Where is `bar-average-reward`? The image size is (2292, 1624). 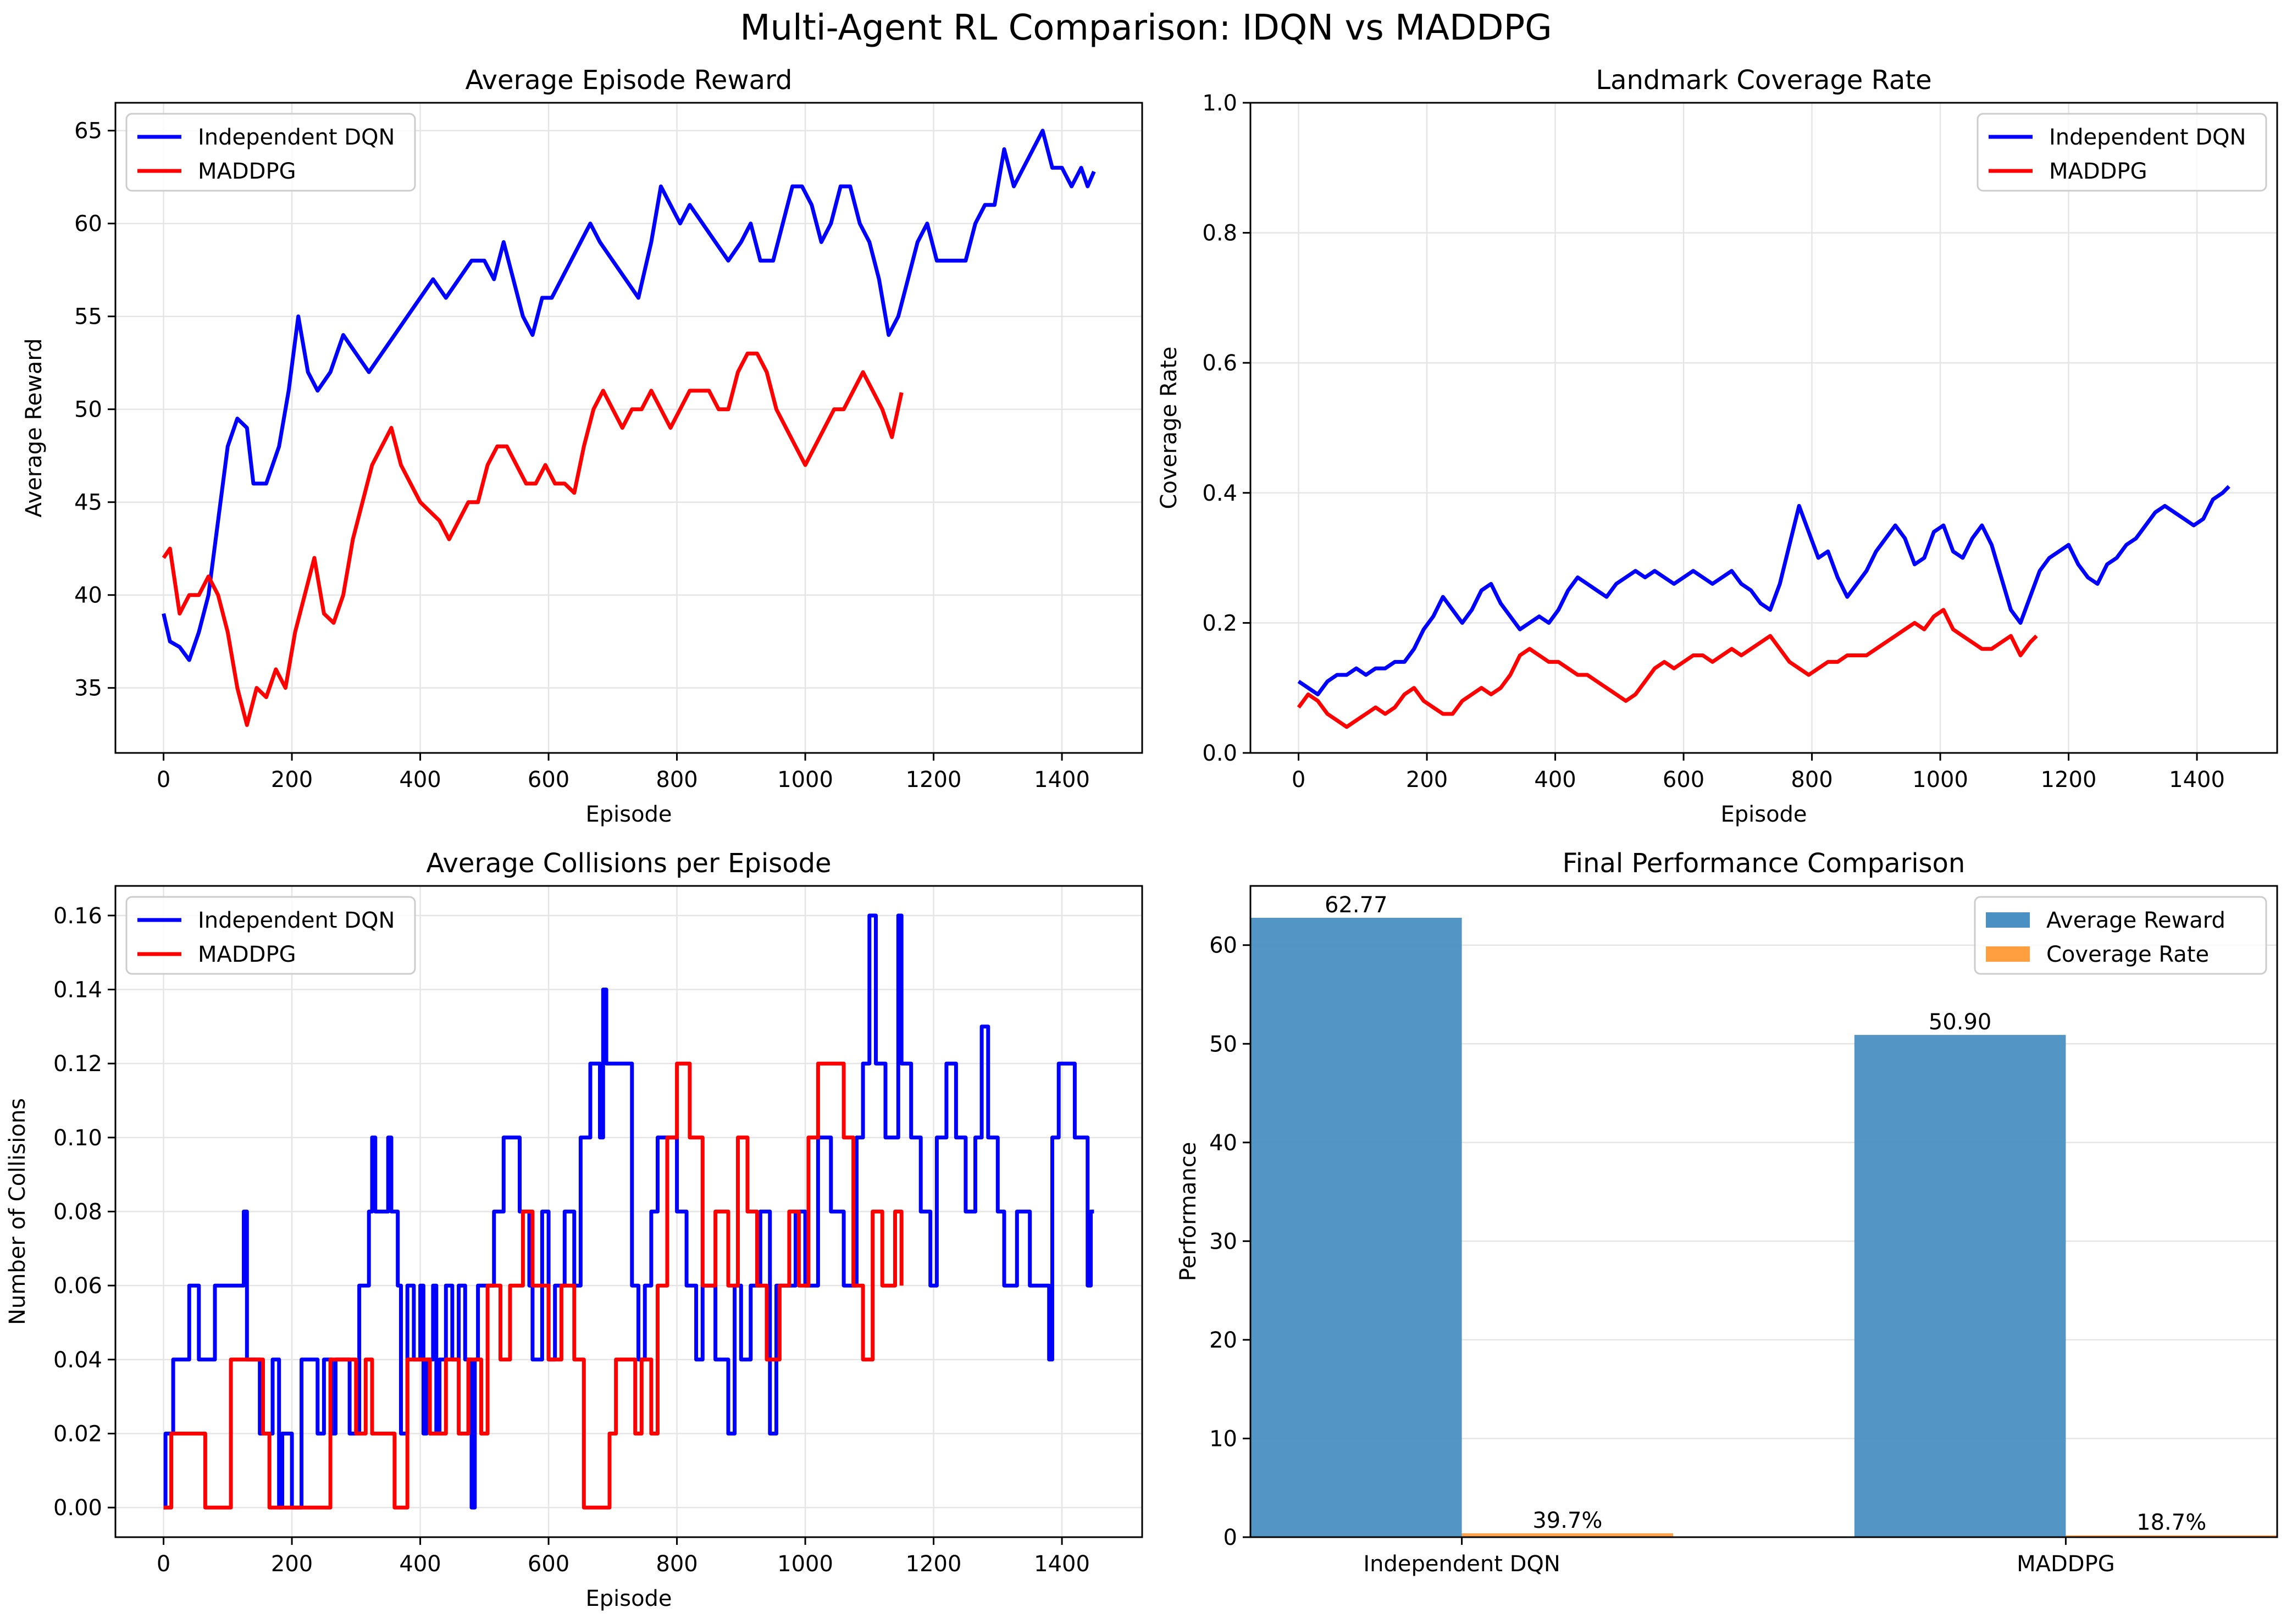
bar-average-reward is located at coordinates (1960, 1286).